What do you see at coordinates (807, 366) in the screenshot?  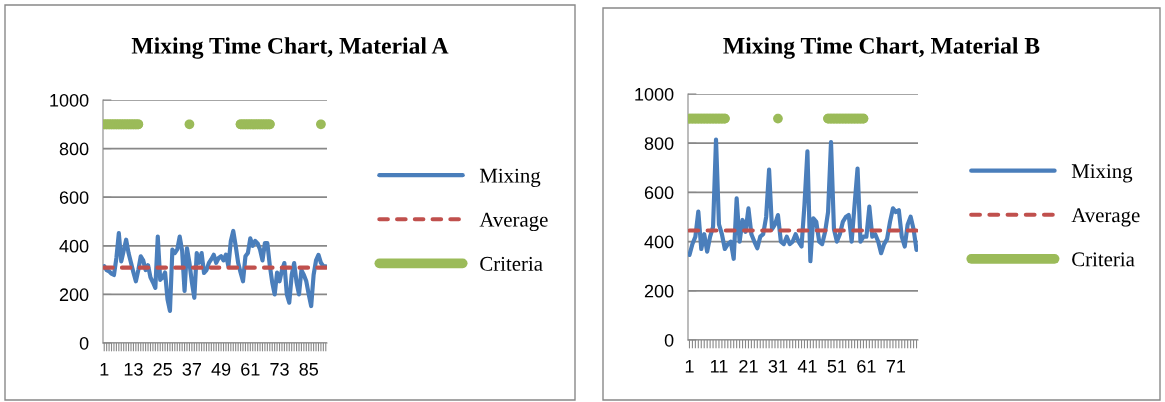 I see `x-tick-label: 41` at bounding box center [807, 366].